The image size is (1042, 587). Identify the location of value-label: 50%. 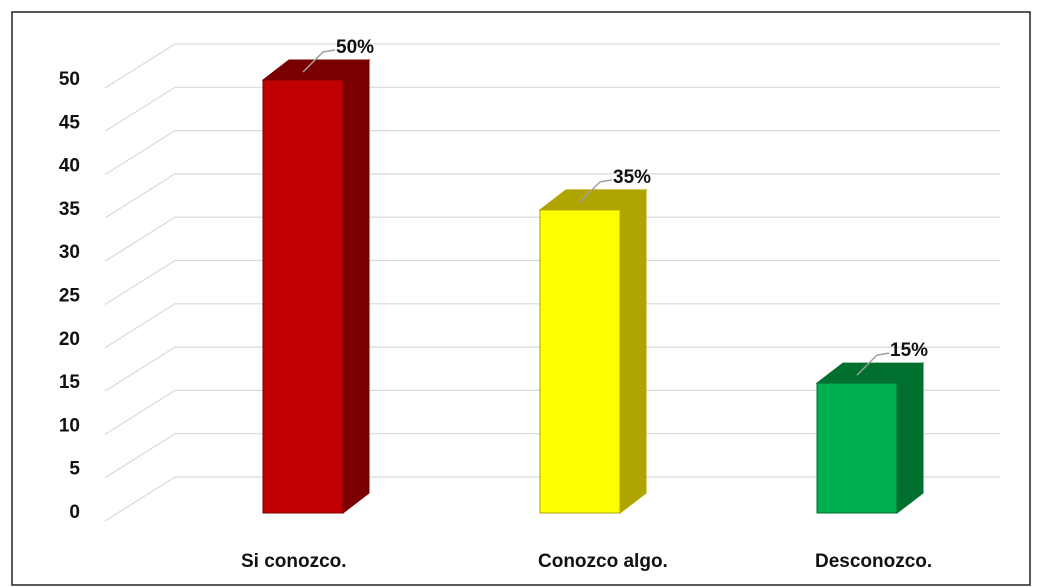
(355, 47).